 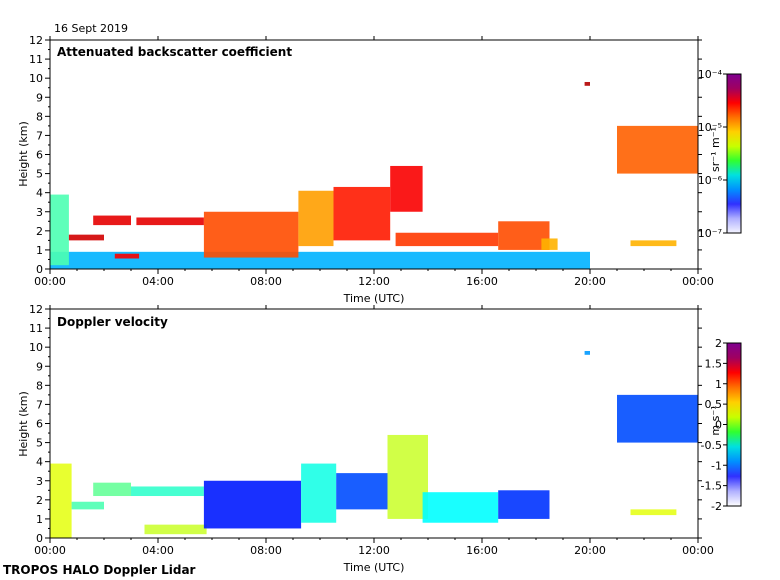 What do you see at coordinates (715, 149) in the screenshot?
I see `colorbar-label: sr⁻¹ m⁻¹` at bounding box center [715, 149].